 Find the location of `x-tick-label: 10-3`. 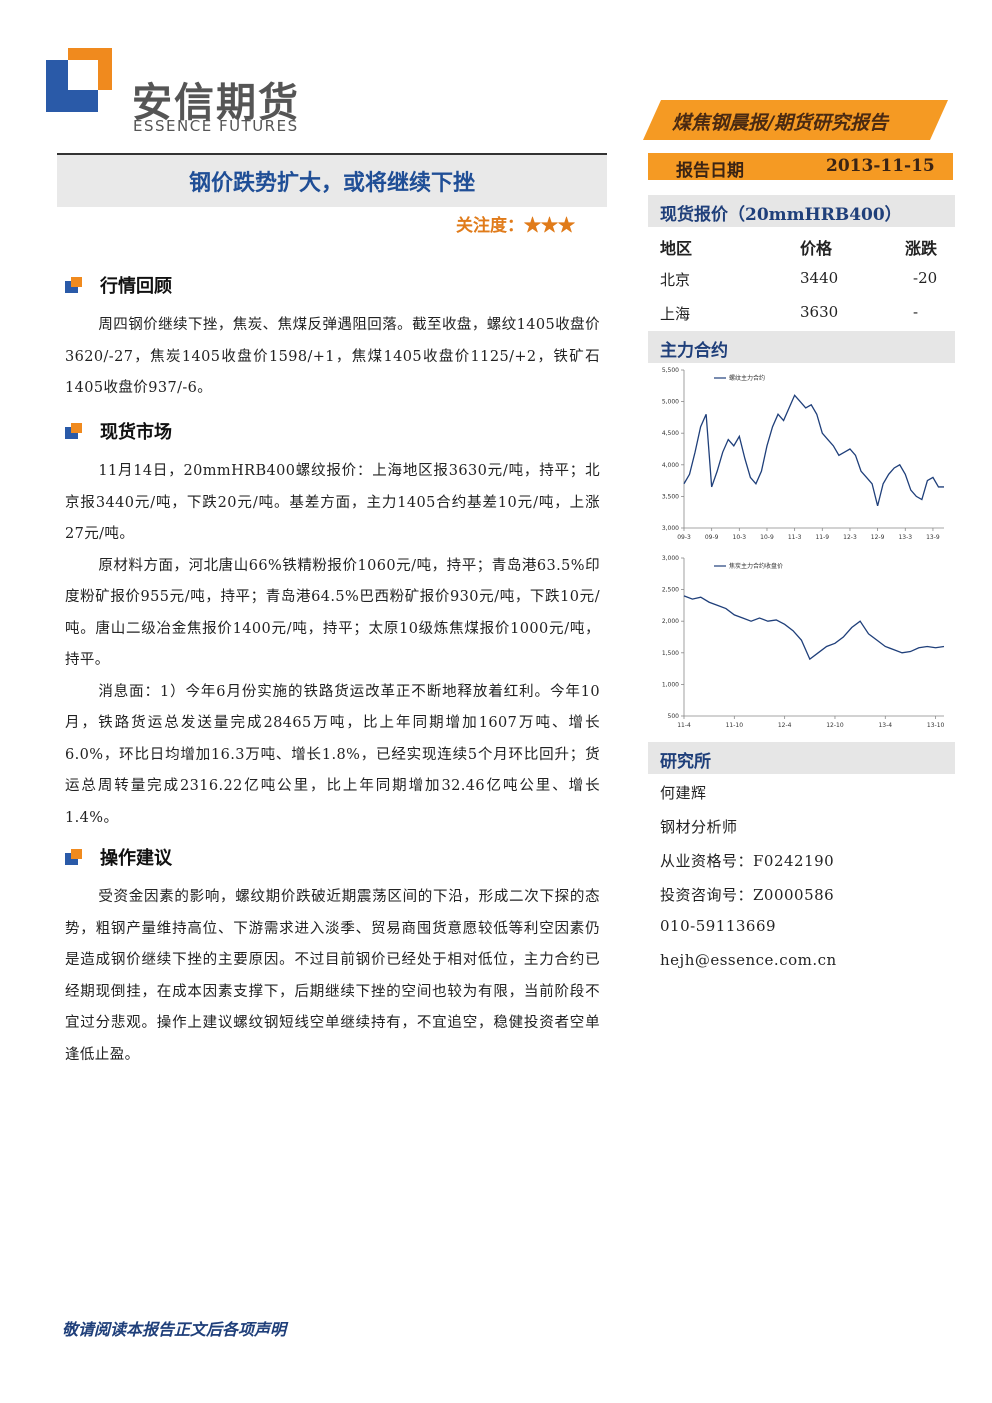

x-tick-label: 10-3 is located at coordinates (740, 537).